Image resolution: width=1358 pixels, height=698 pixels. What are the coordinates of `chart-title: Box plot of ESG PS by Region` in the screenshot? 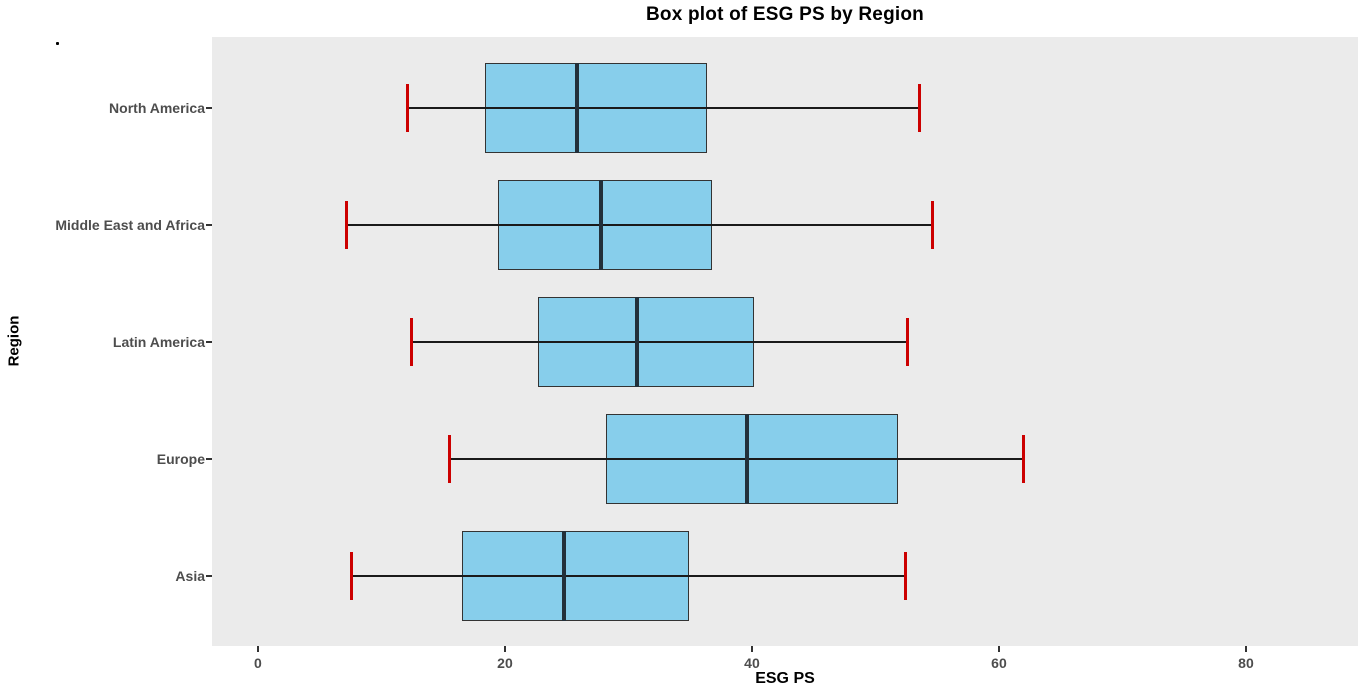 It's located at (785, 14).